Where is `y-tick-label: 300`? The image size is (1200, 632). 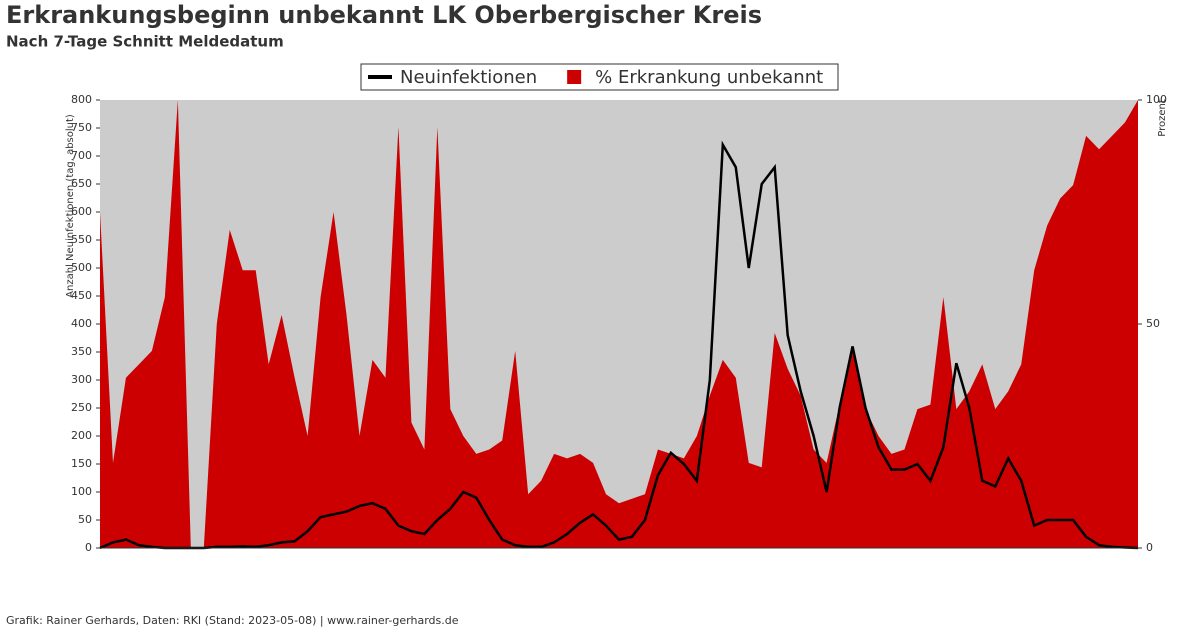
y-tick-label: 300 is located at coordinates (81, 379).